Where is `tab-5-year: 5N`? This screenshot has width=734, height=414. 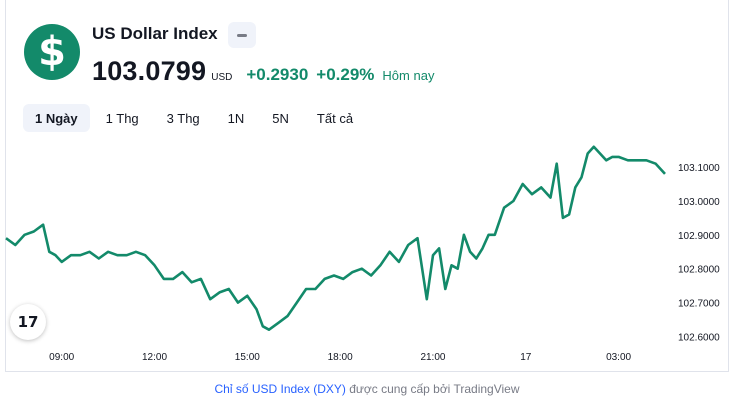
tab-5-year: 5N is located at coordinates (280, 118).